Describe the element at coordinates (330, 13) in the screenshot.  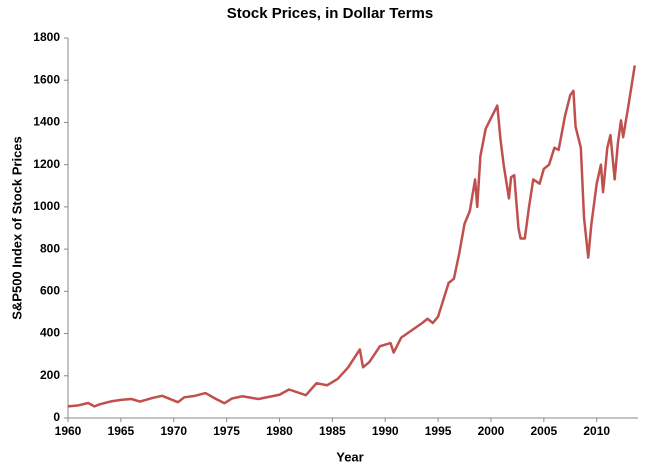
I see `chart-title: Stock Prices, in Dollar Terms` at that location.